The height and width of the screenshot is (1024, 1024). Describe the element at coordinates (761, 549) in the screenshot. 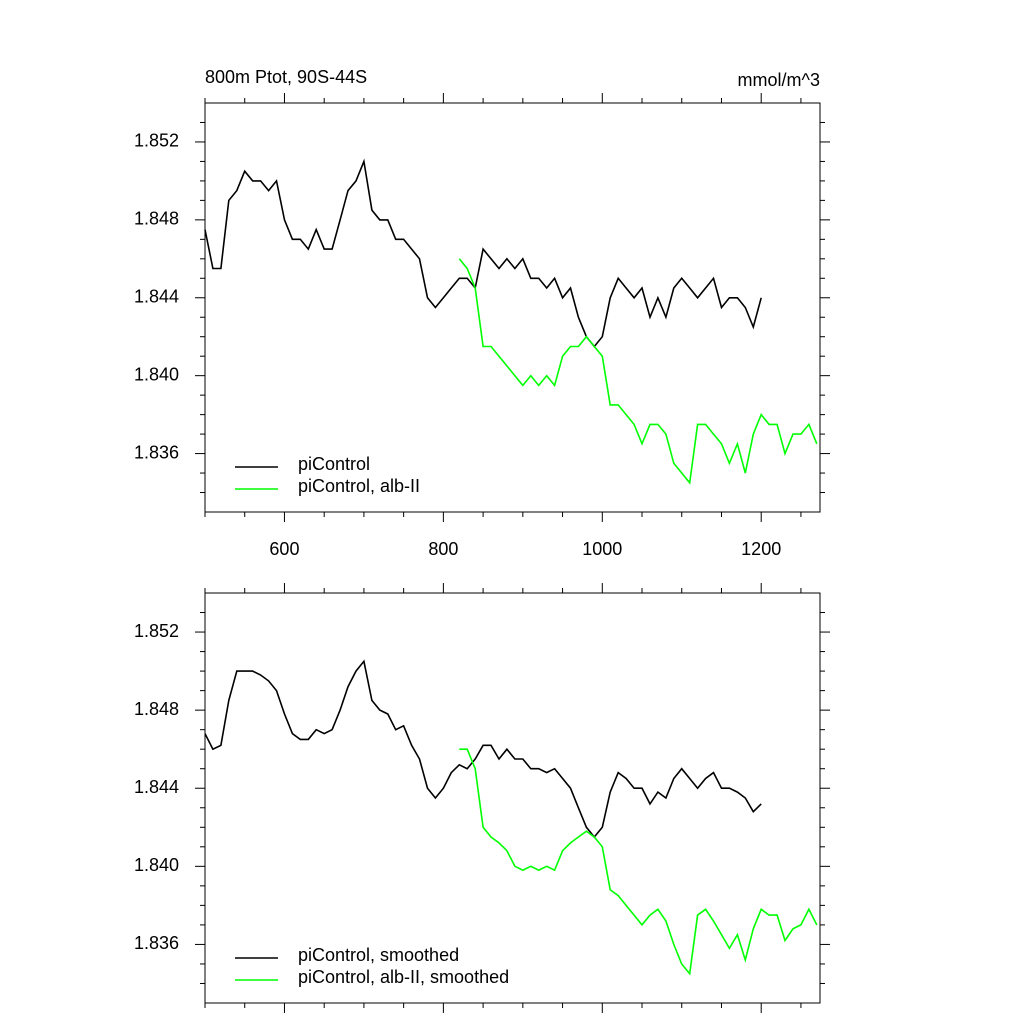

I see `x-tick-label: 1200` at that location.